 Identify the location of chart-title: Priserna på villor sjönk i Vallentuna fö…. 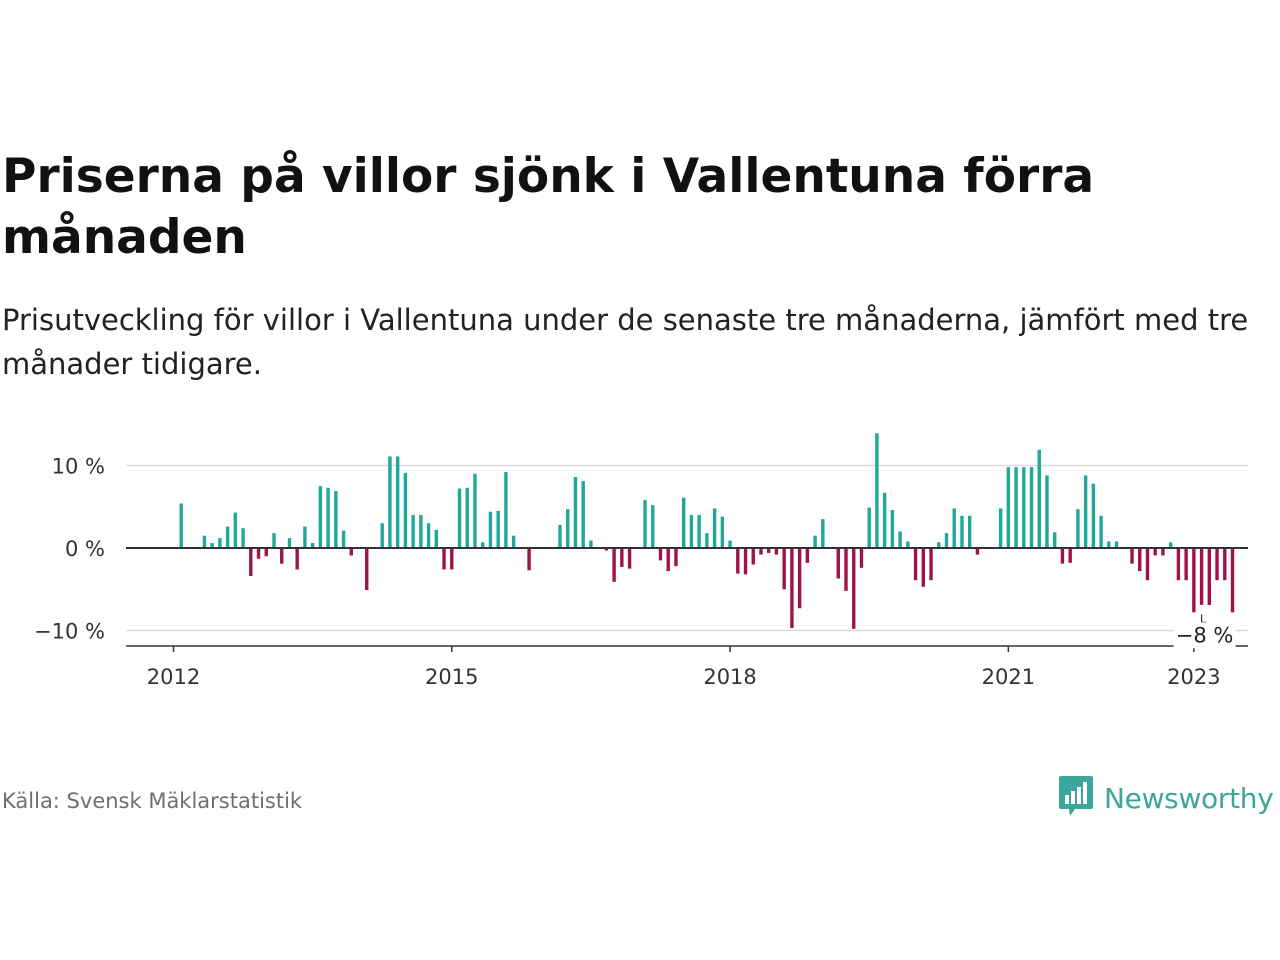
(548, 207).